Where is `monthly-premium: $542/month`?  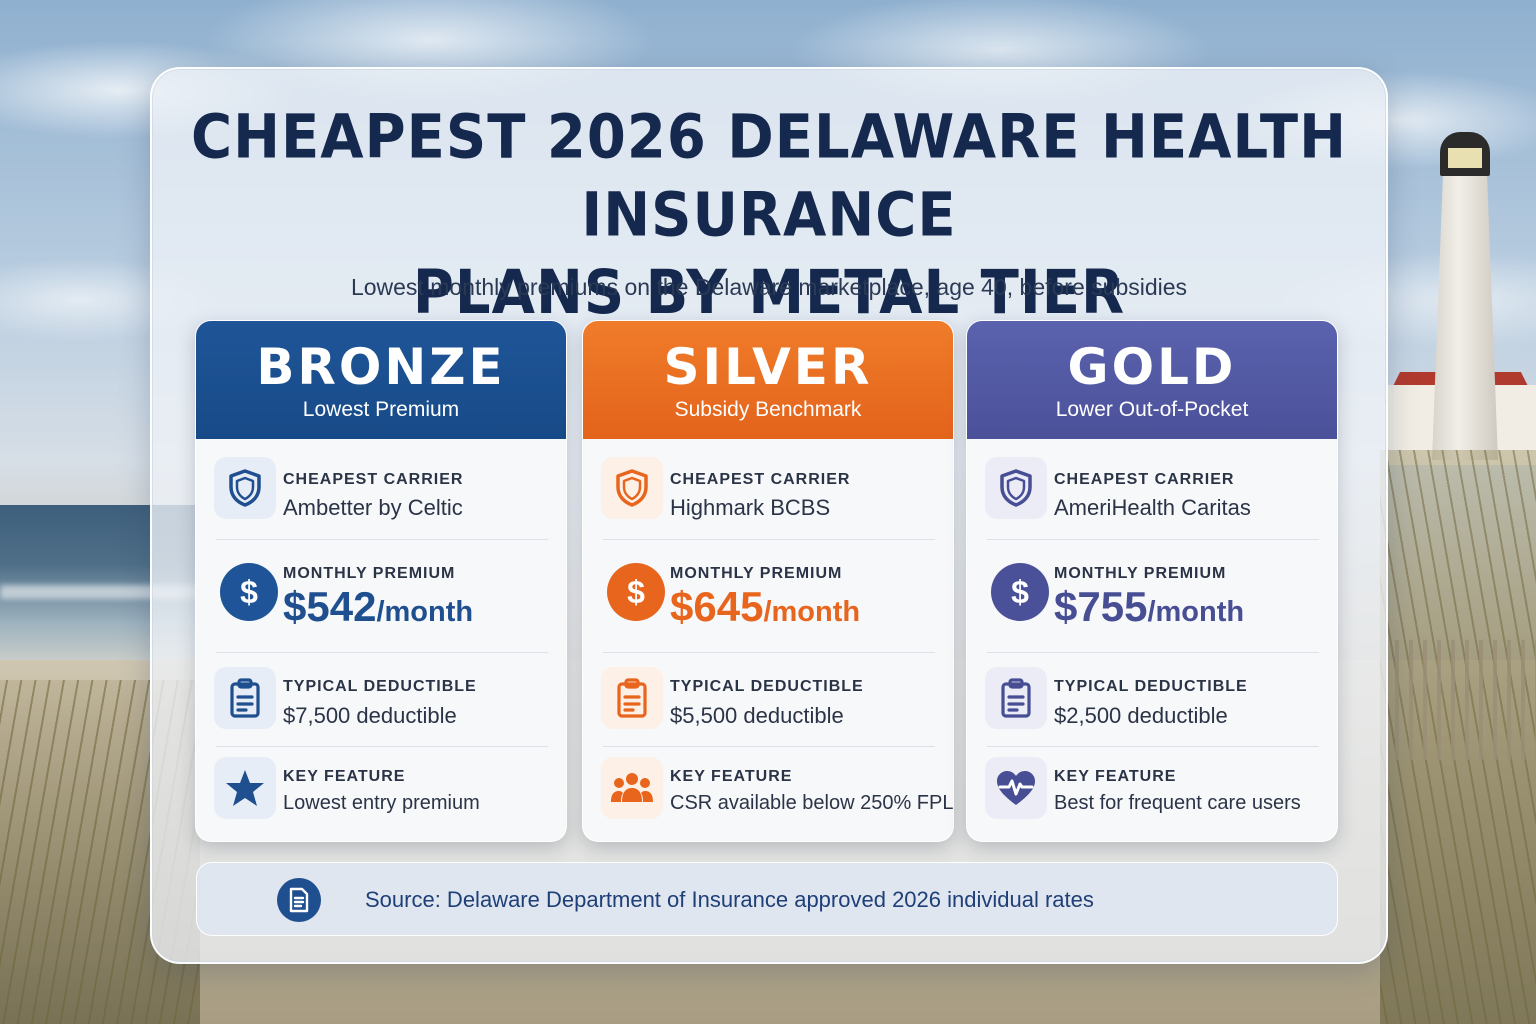
monthly-premium: $542/month is located at coordinates (378, 607).